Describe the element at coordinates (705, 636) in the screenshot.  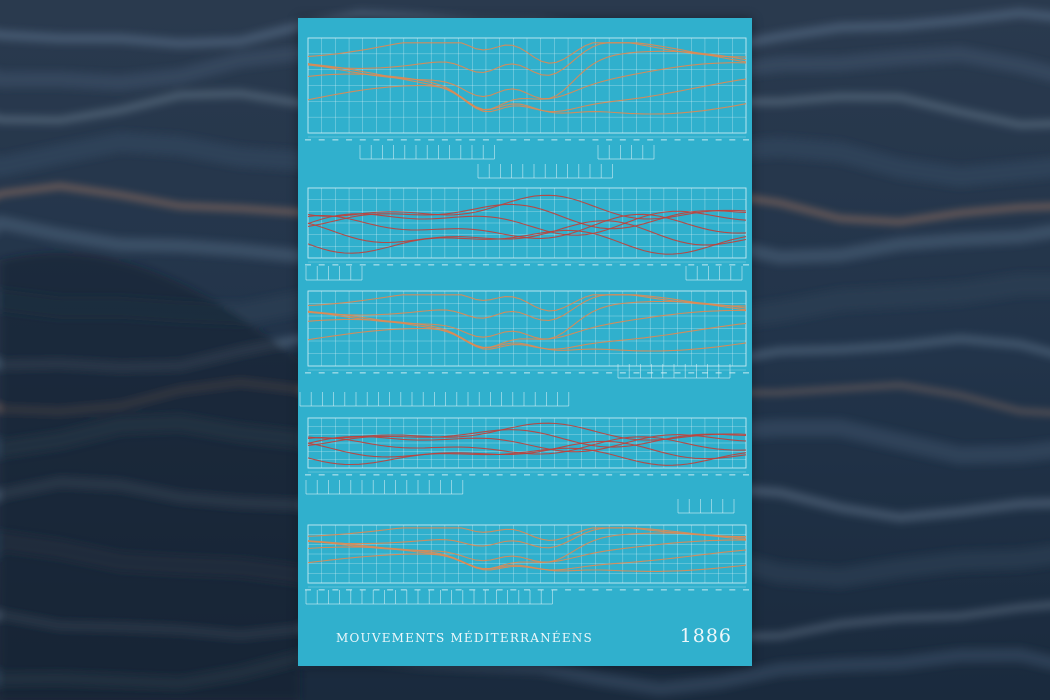
I see `poster-year: 1886` at that location.